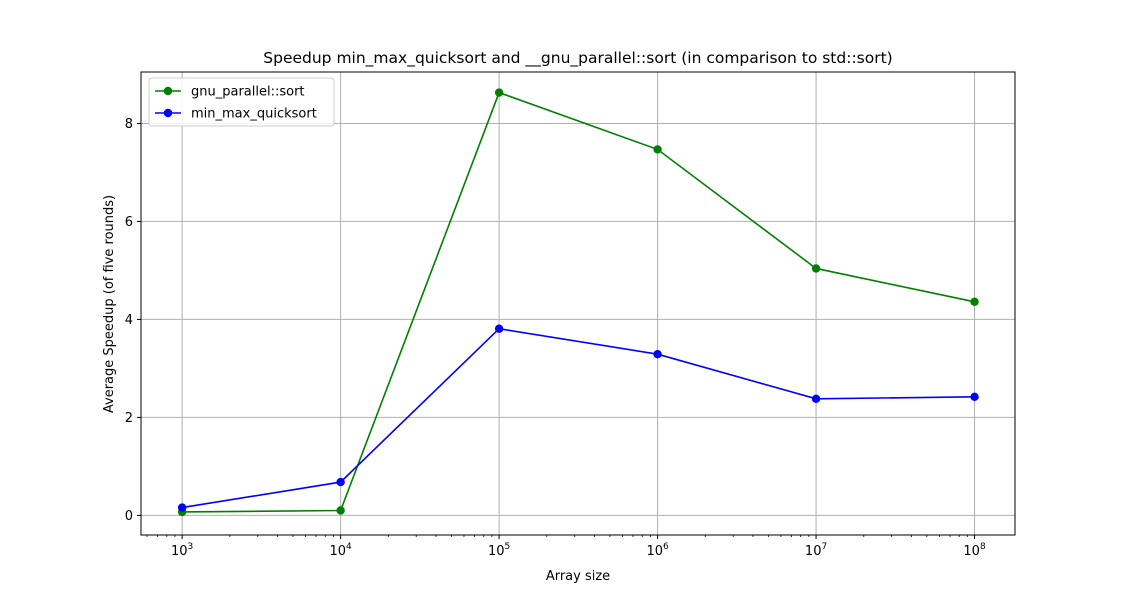  What do you see at coordinates (191, 547) in the screenshot?
I see `x-tick-exponent: 3` at bounding box center [191, 547].